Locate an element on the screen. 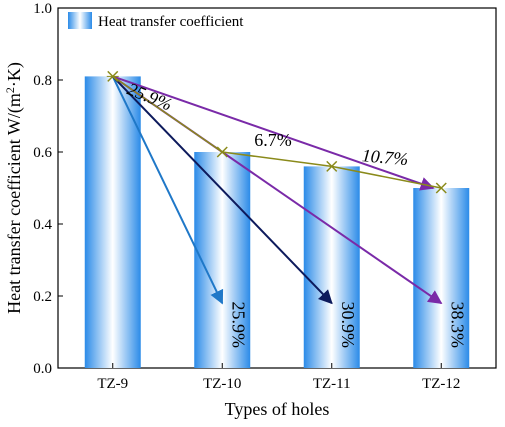 This screenshot has width=505, height=427. y-axis-title-tail: ·K) is located at coordinates (14, 74).